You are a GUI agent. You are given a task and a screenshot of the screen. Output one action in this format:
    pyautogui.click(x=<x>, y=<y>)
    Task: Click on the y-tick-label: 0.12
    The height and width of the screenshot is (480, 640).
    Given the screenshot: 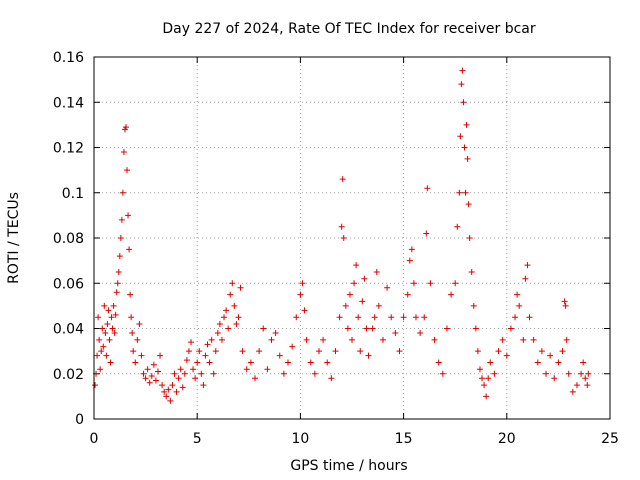 What is the action you would take?
    pyautogui.click(x=68, y=149)
    